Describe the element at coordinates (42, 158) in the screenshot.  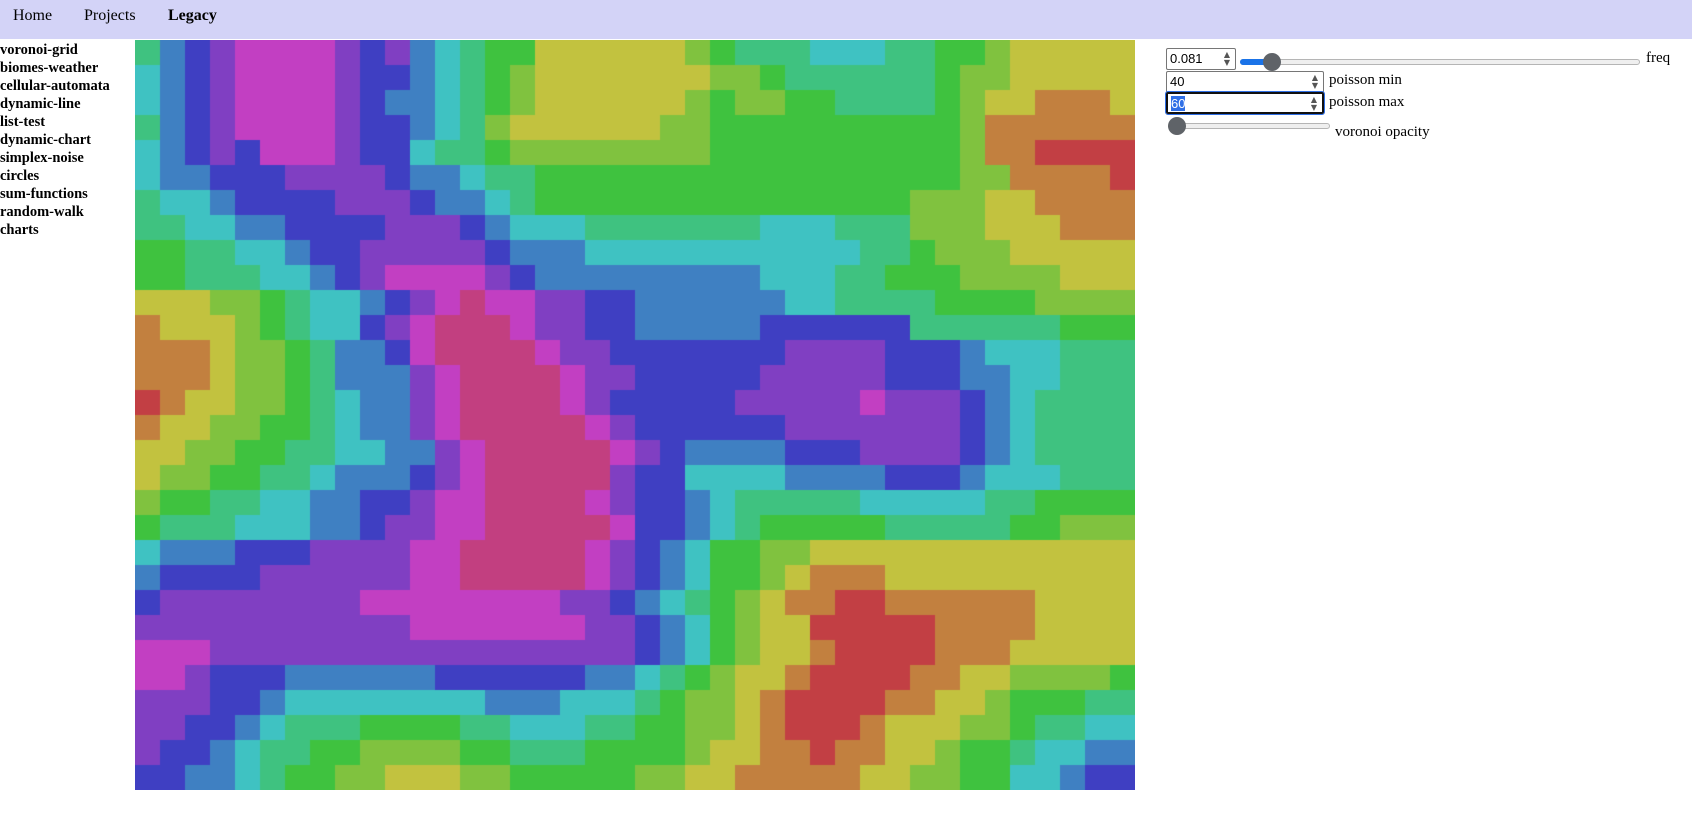
I see `sidebar-item-simplex-noise: simplex-noise` at that location.